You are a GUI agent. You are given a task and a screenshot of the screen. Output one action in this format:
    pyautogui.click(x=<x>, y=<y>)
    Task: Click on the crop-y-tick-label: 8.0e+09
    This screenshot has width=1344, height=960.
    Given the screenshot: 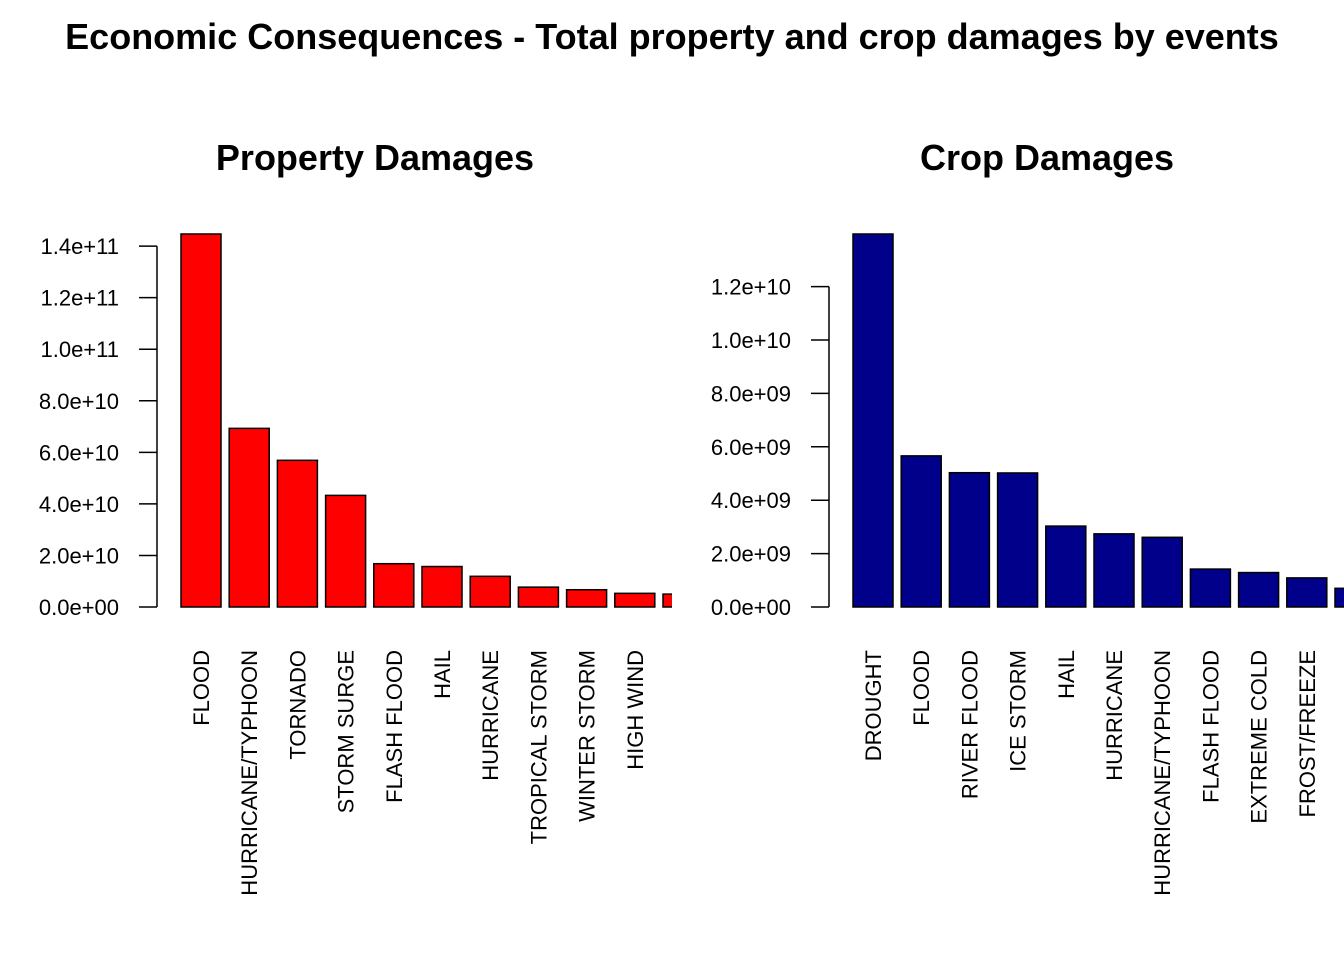 What is the action you would take?
    pyautogui.click(x=751, y=393)
    